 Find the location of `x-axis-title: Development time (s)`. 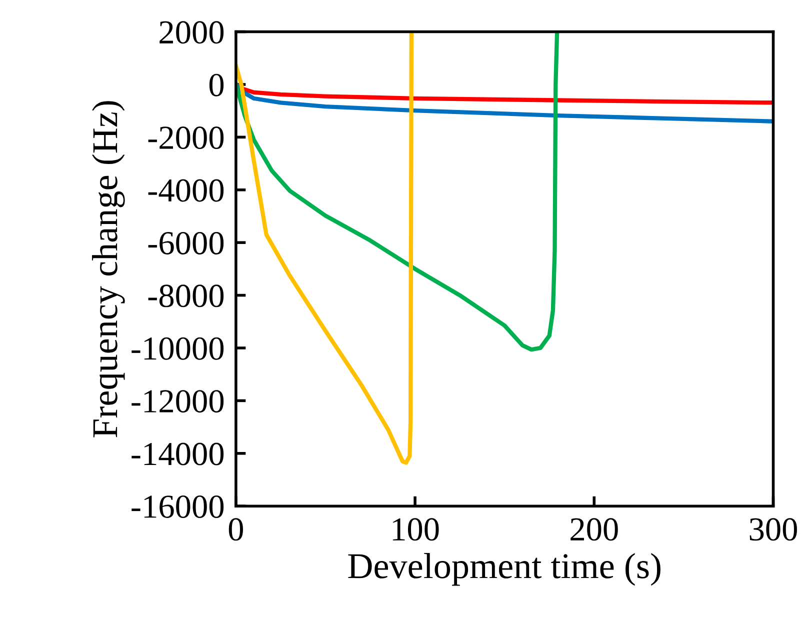

x-axis-title: Development time (s) is located at coordinates (504, 569).